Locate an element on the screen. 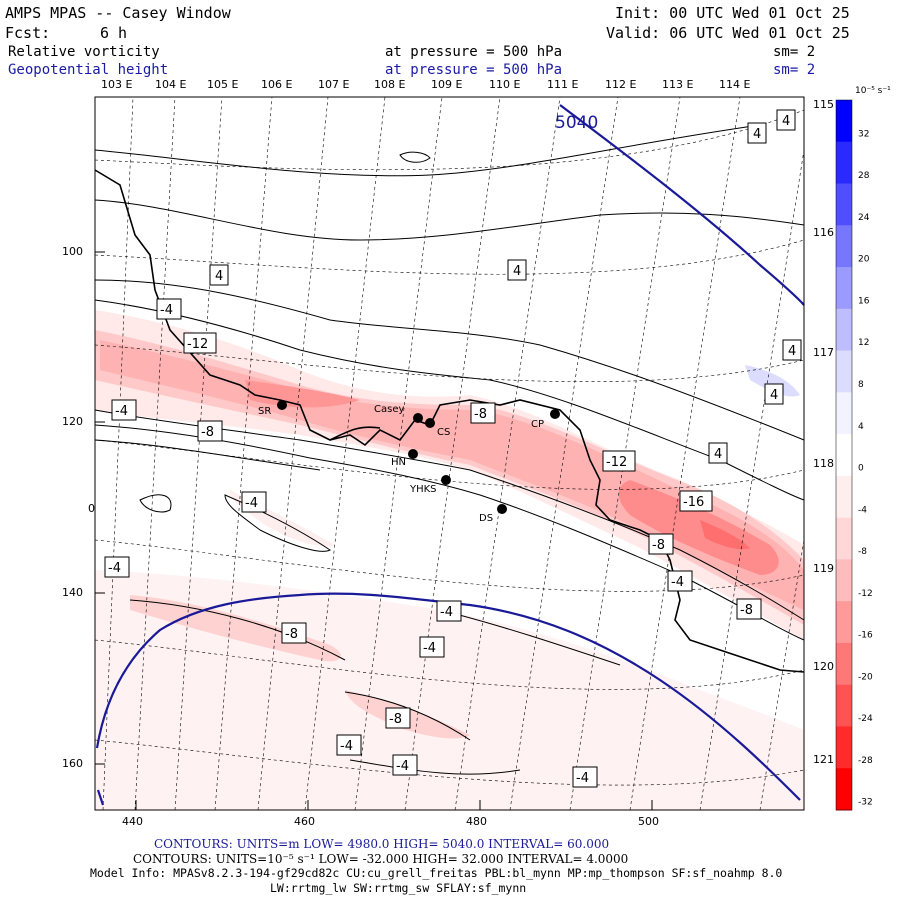 The image size is (900, 900). colorbar-tick-label: -8 is located at coordinates (862, 552).